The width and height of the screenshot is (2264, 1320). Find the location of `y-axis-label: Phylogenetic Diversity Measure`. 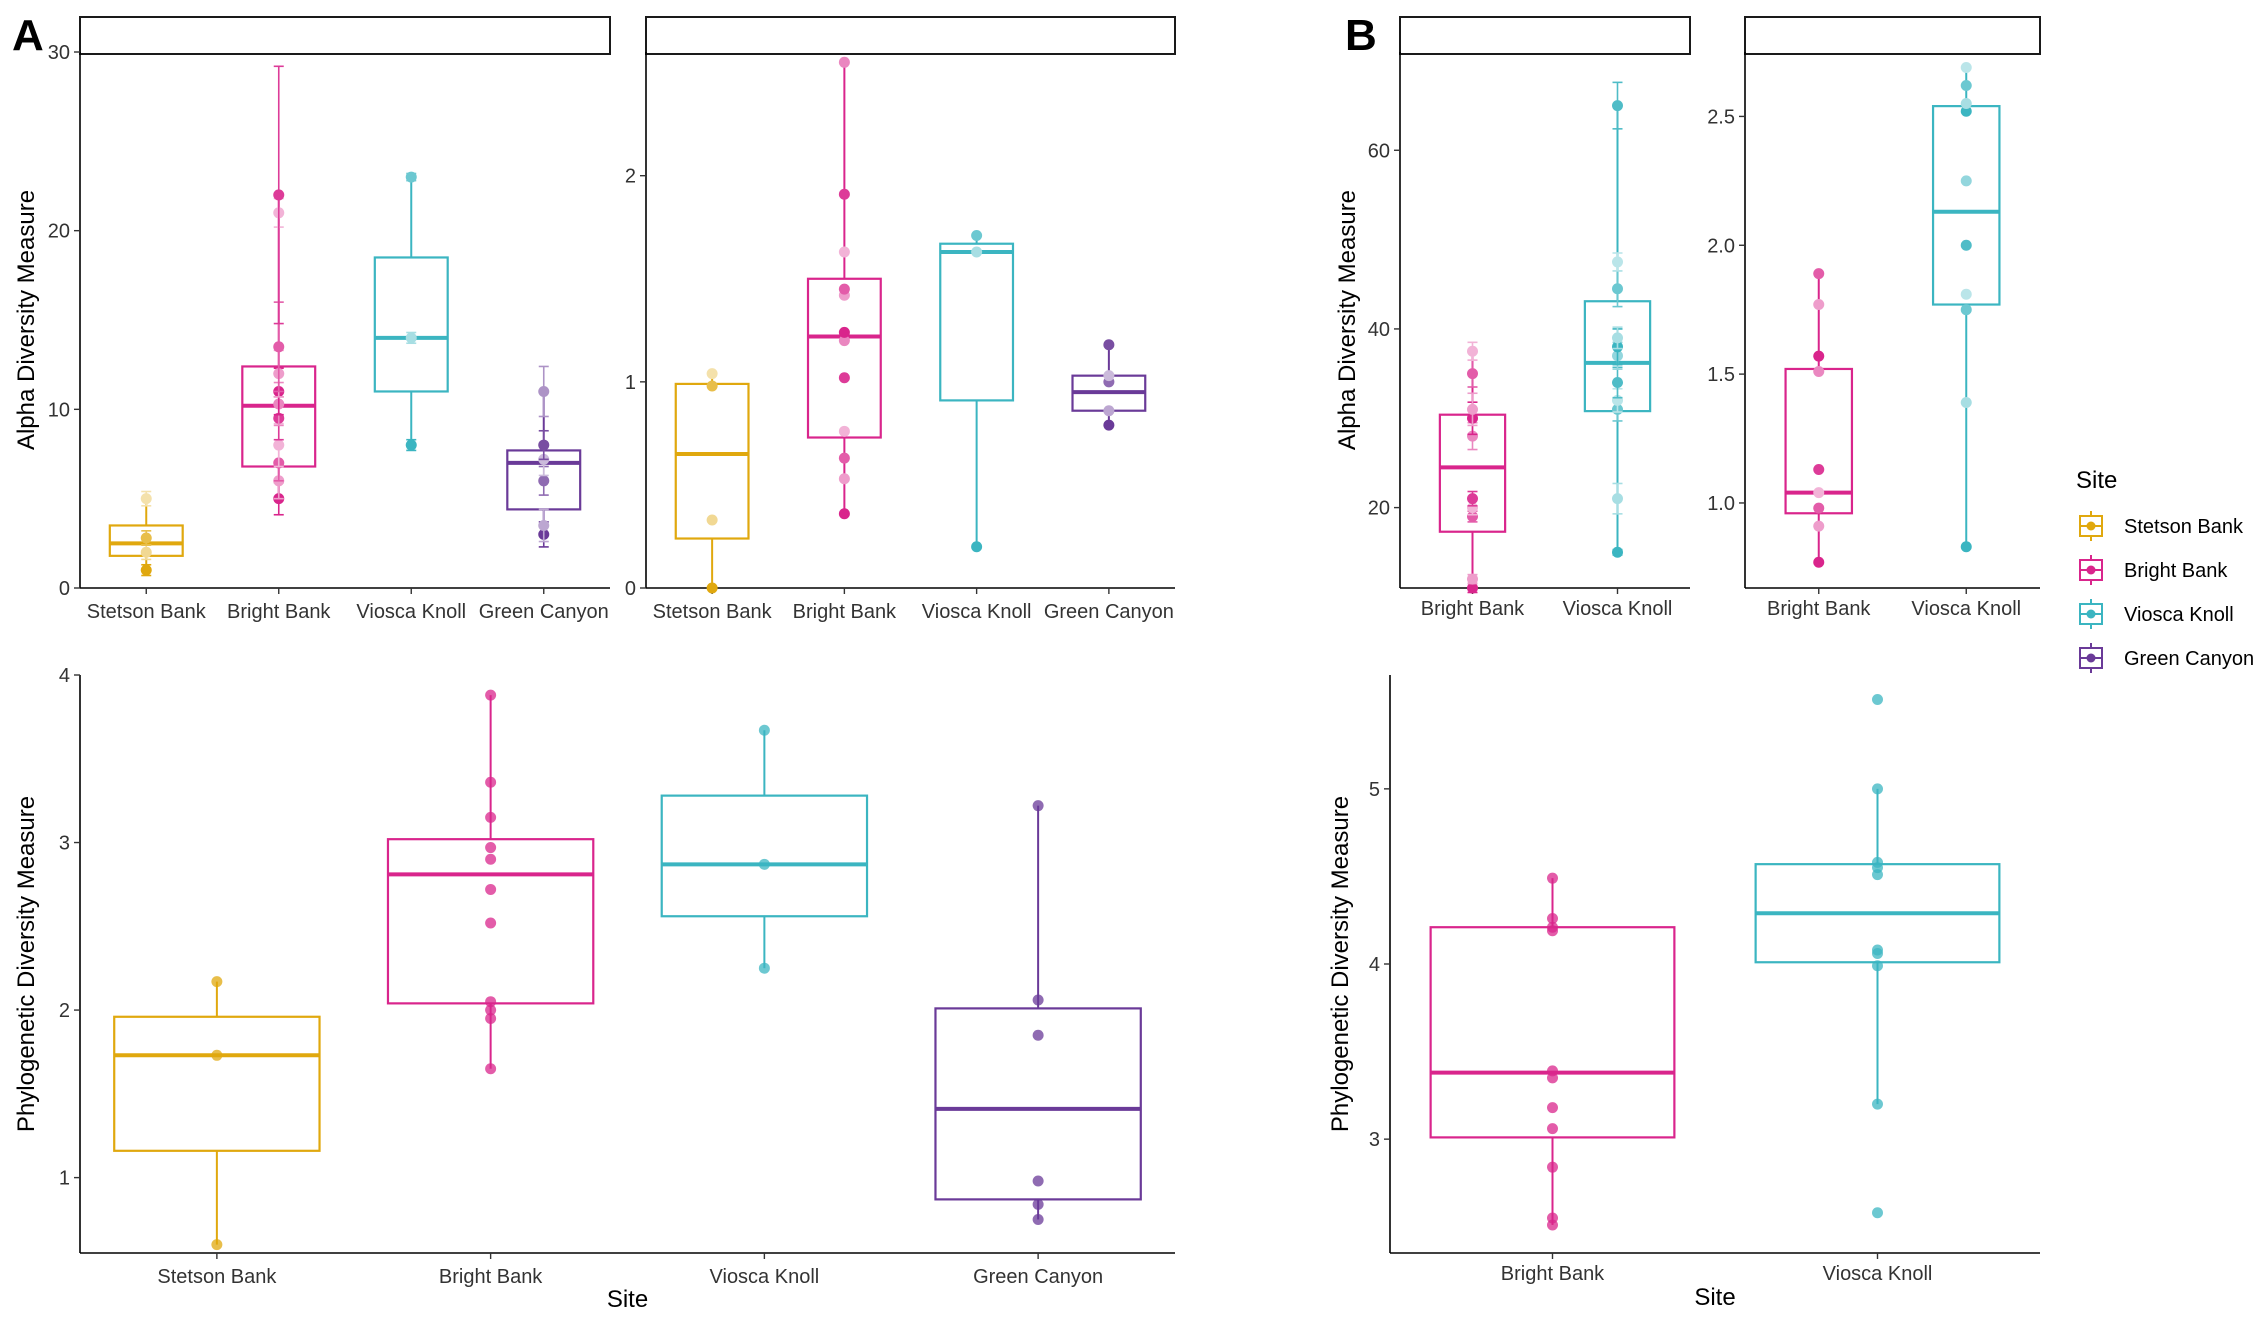

y-axis-label: Phylogenetic Diversity Measure is located at coordinates (1340, 964).